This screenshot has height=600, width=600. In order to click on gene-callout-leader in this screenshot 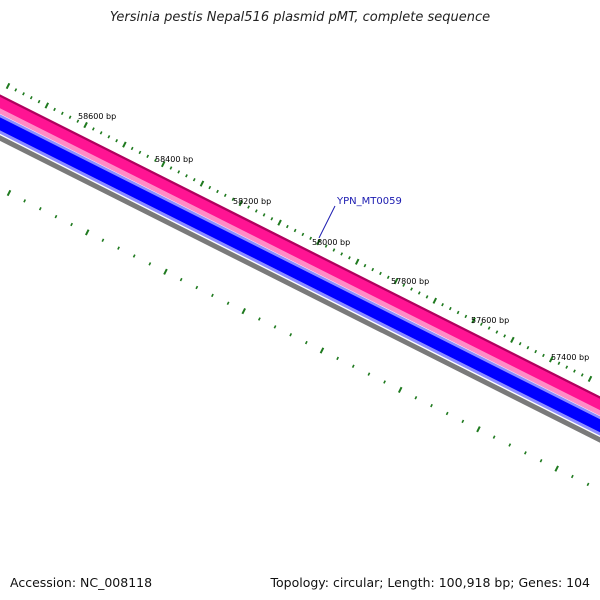, I will do `click(327, 222)`.